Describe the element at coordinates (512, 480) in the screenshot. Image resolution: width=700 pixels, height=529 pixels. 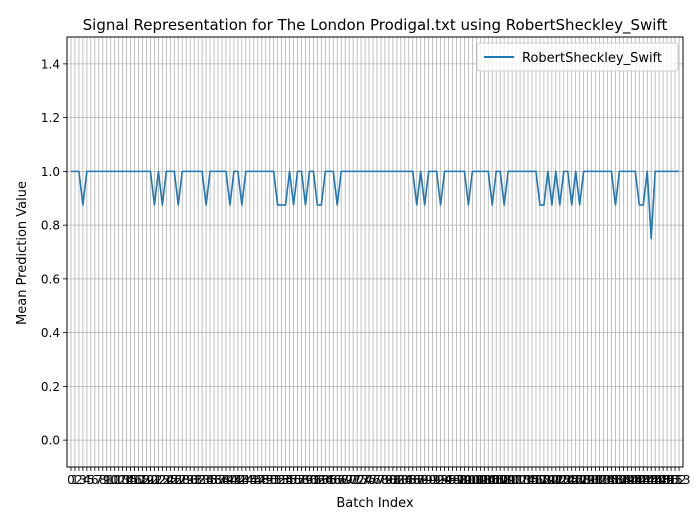
I see `x-tick-label: 111` at that location.